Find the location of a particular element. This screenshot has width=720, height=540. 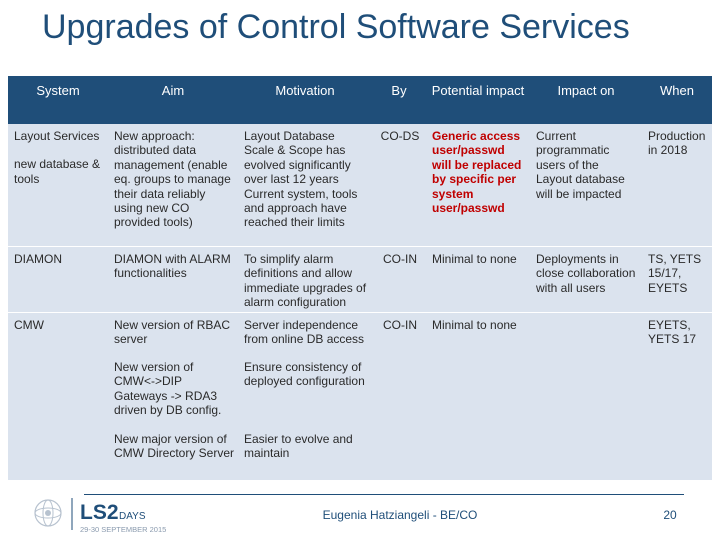

header-when: When is located at coordinates (677, 100).